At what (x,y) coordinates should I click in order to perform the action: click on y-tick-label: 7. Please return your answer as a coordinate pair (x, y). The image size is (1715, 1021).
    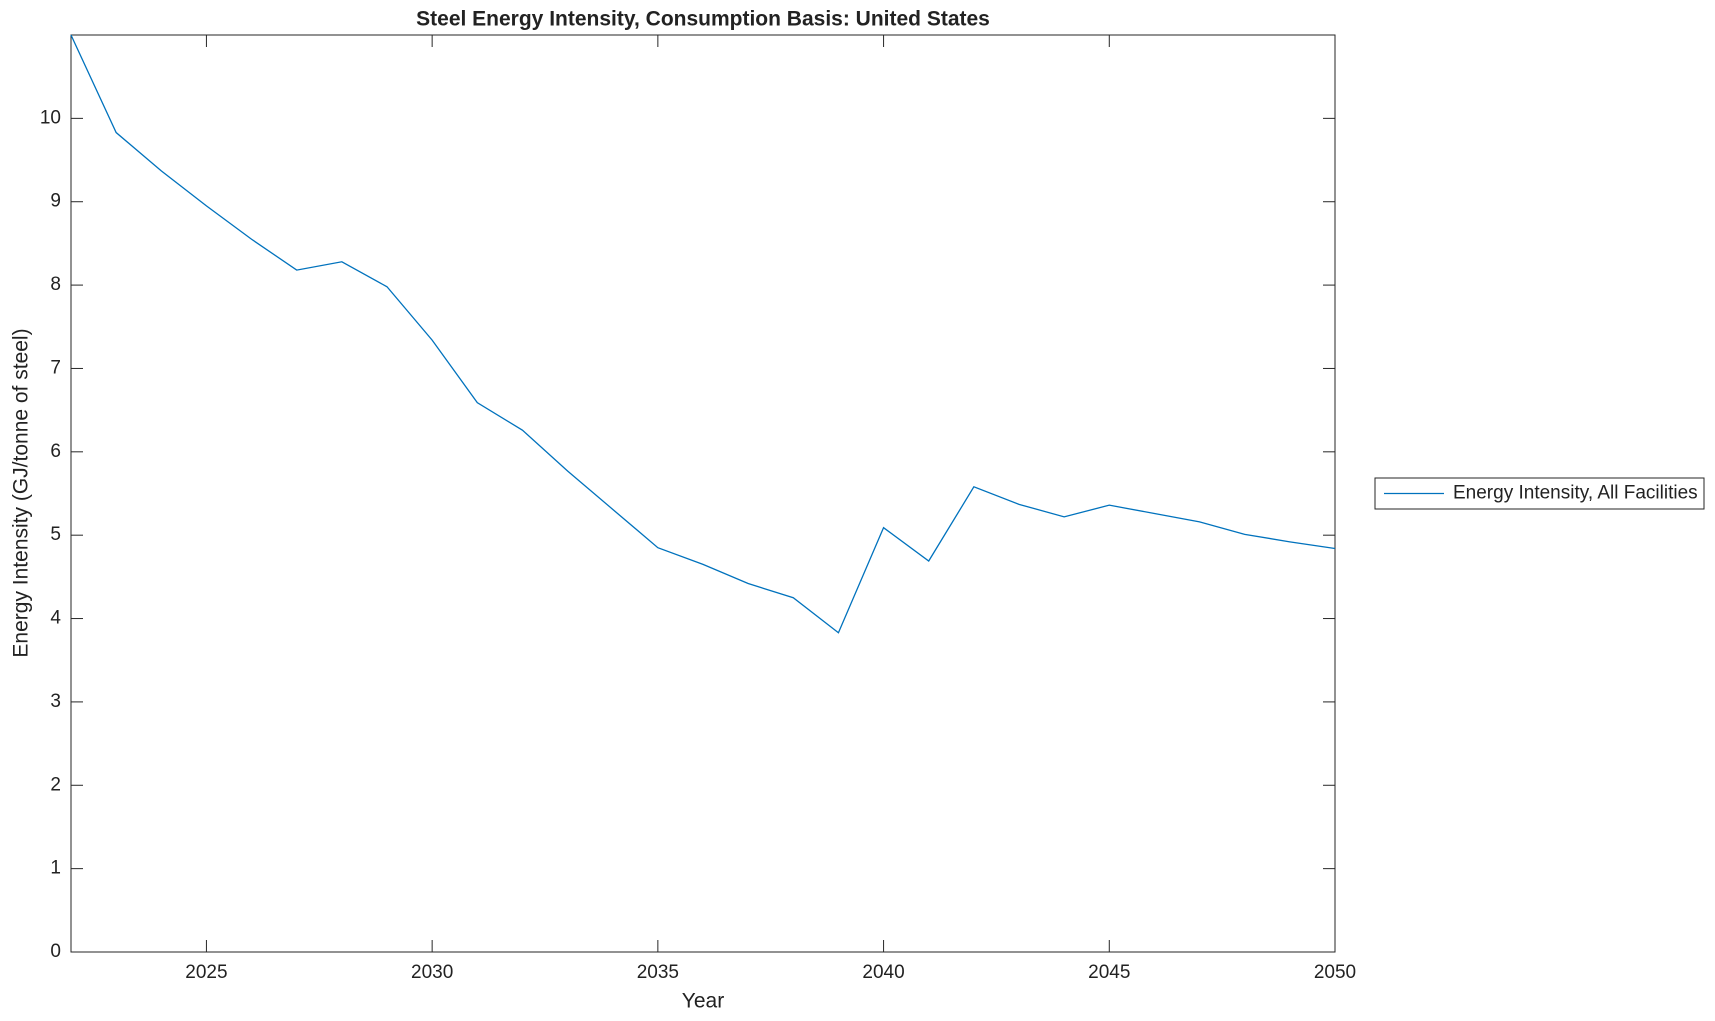
    Looking at the image, I should click on (55, 367).